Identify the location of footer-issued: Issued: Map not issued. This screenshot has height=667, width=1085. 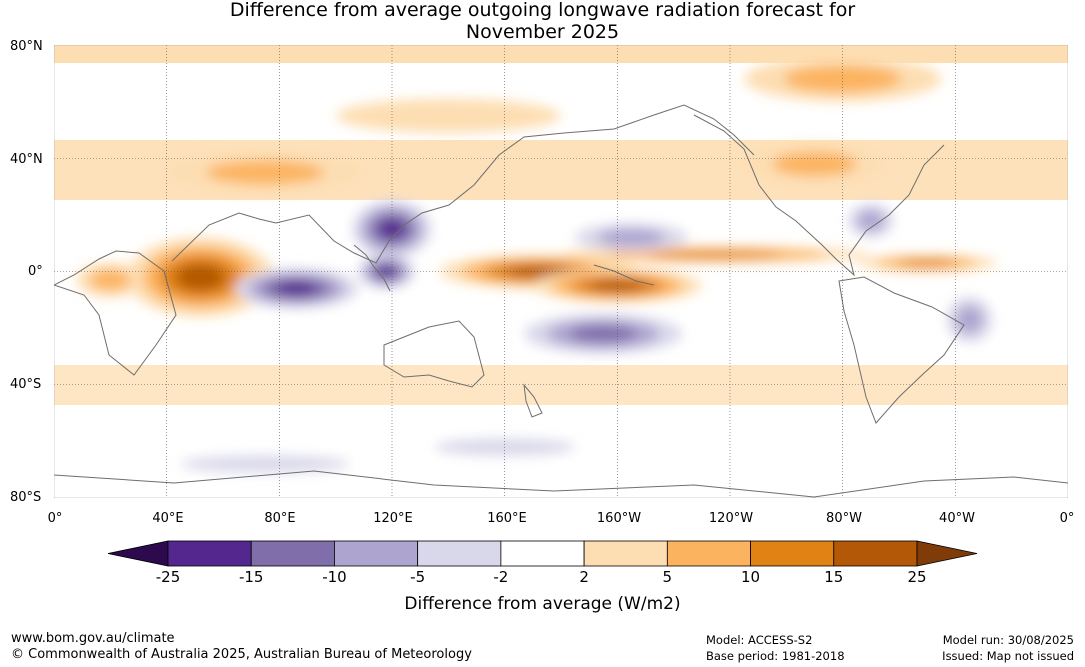
(1008, 656).